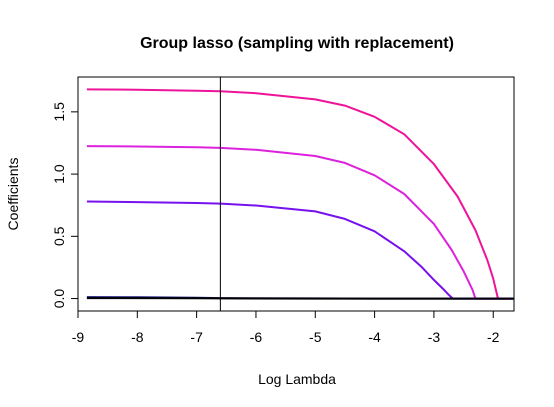 This screenshot has width=554, height=407. What do you see at coordinates (286, 327) in the screenshot?
I see `x-axis: -9 -8 -7 -6 -5 -4 -3 -2` at bounding box center [286, 327].